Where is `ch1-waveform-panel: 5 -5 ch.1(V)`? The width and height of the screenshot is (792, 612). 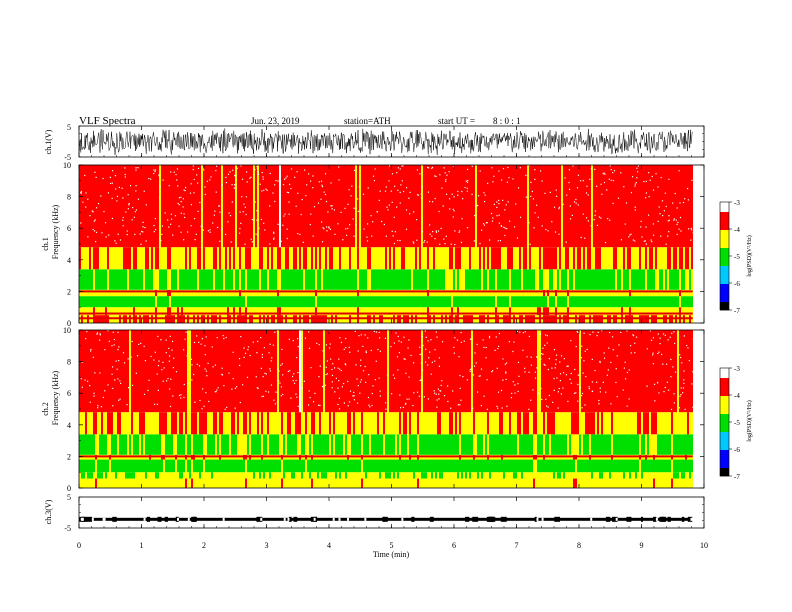
ch1-waveform-panel: 5 -5 ch.1(V) is located at coordinates (374, 142).